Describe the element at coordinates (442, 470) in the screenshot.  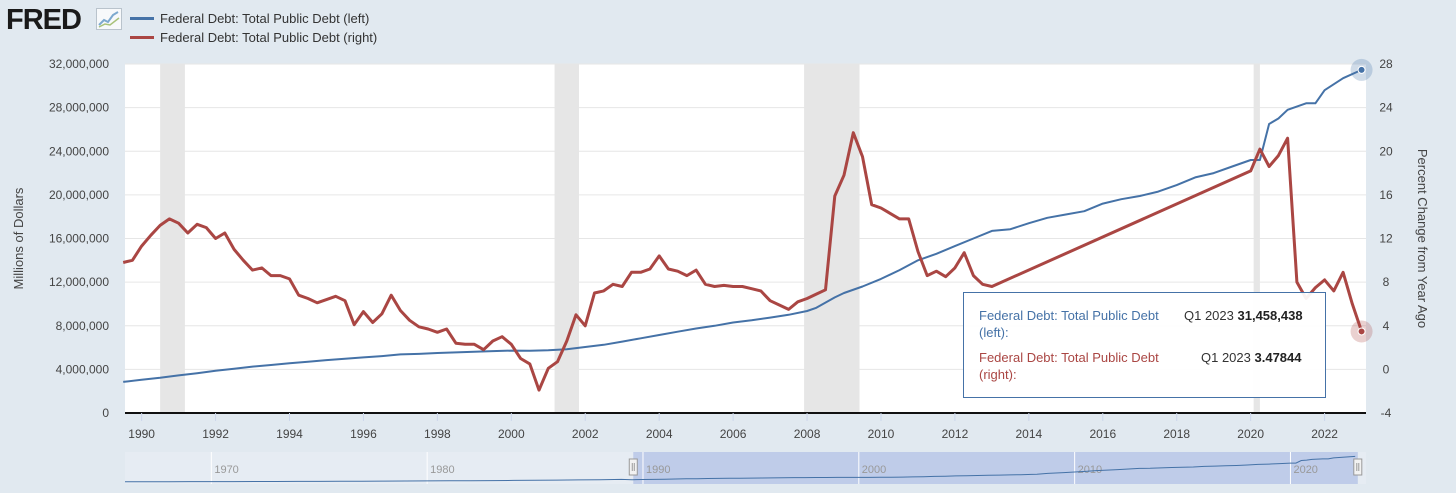
I see `navigator-label: 1980` at that location.